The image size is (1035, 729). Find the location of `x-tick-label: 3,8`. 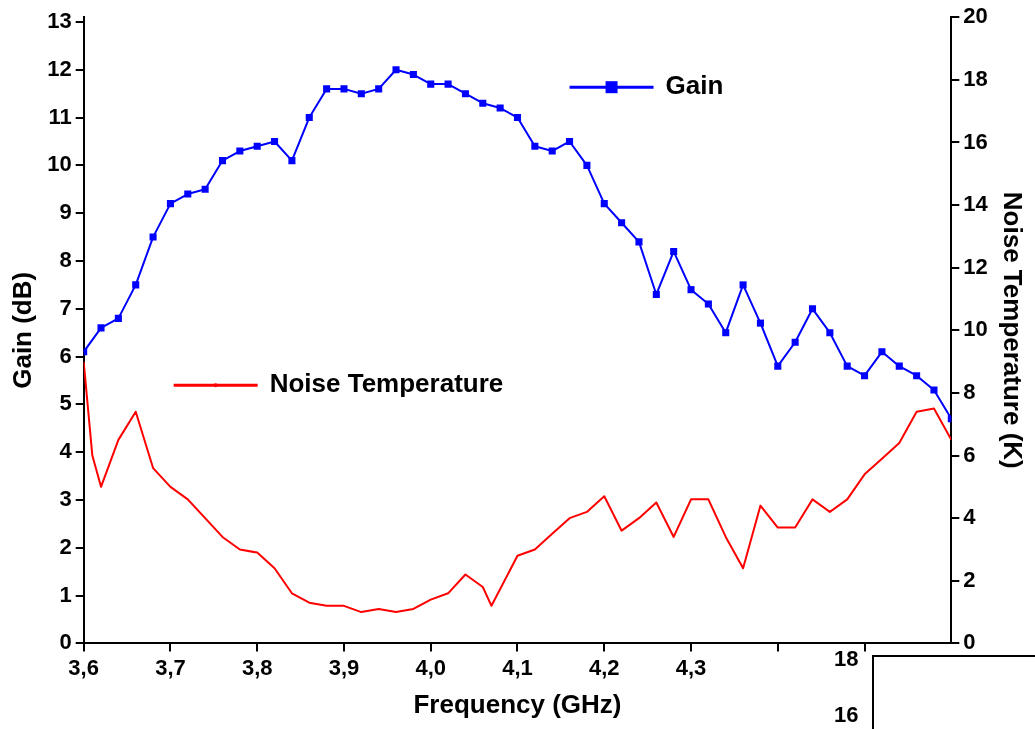

x-tick-label: 3,8 is located at coordinates (257, 667).